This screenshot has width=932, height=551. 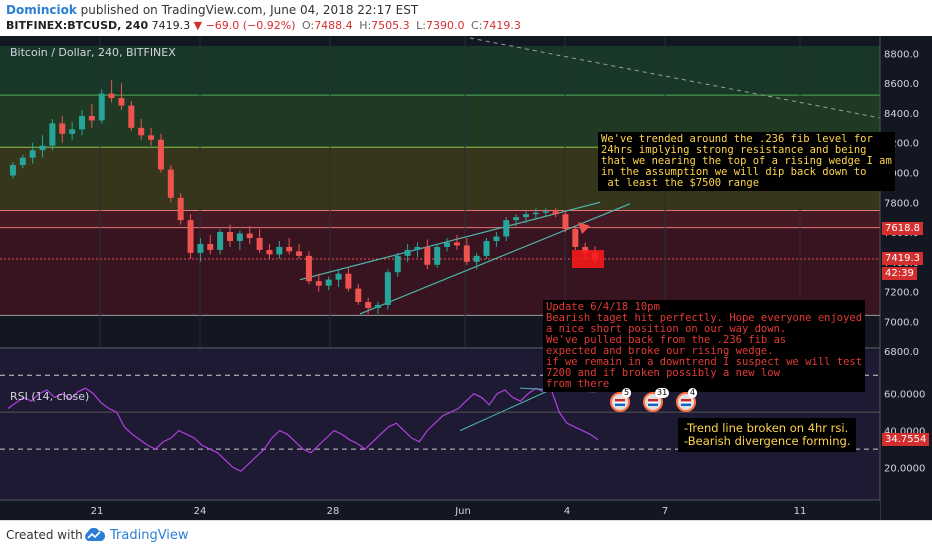 What do you see at coordinates (97, 511) in the screenshot?
I see `x-tick-label: 21` at bounding box center [97, 511].